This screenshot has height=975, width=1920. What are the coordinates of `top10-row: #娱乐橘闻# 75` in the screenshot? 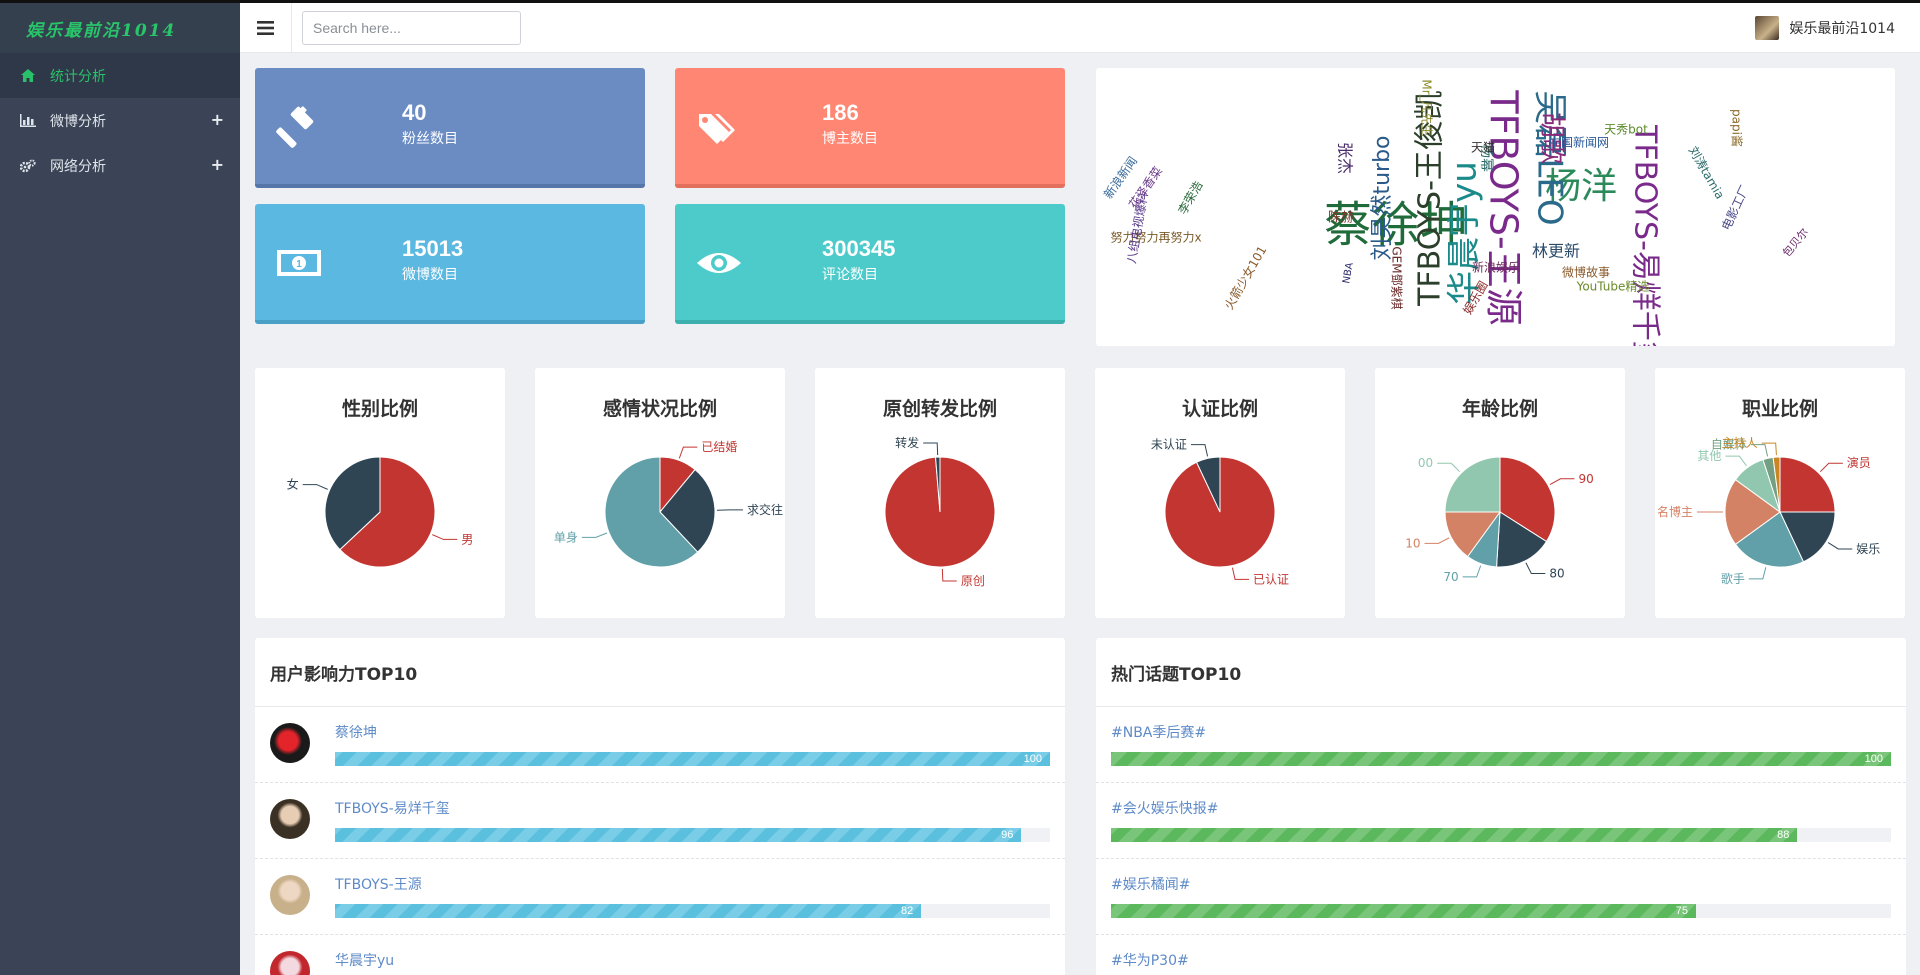 It's located at (1501, 897).